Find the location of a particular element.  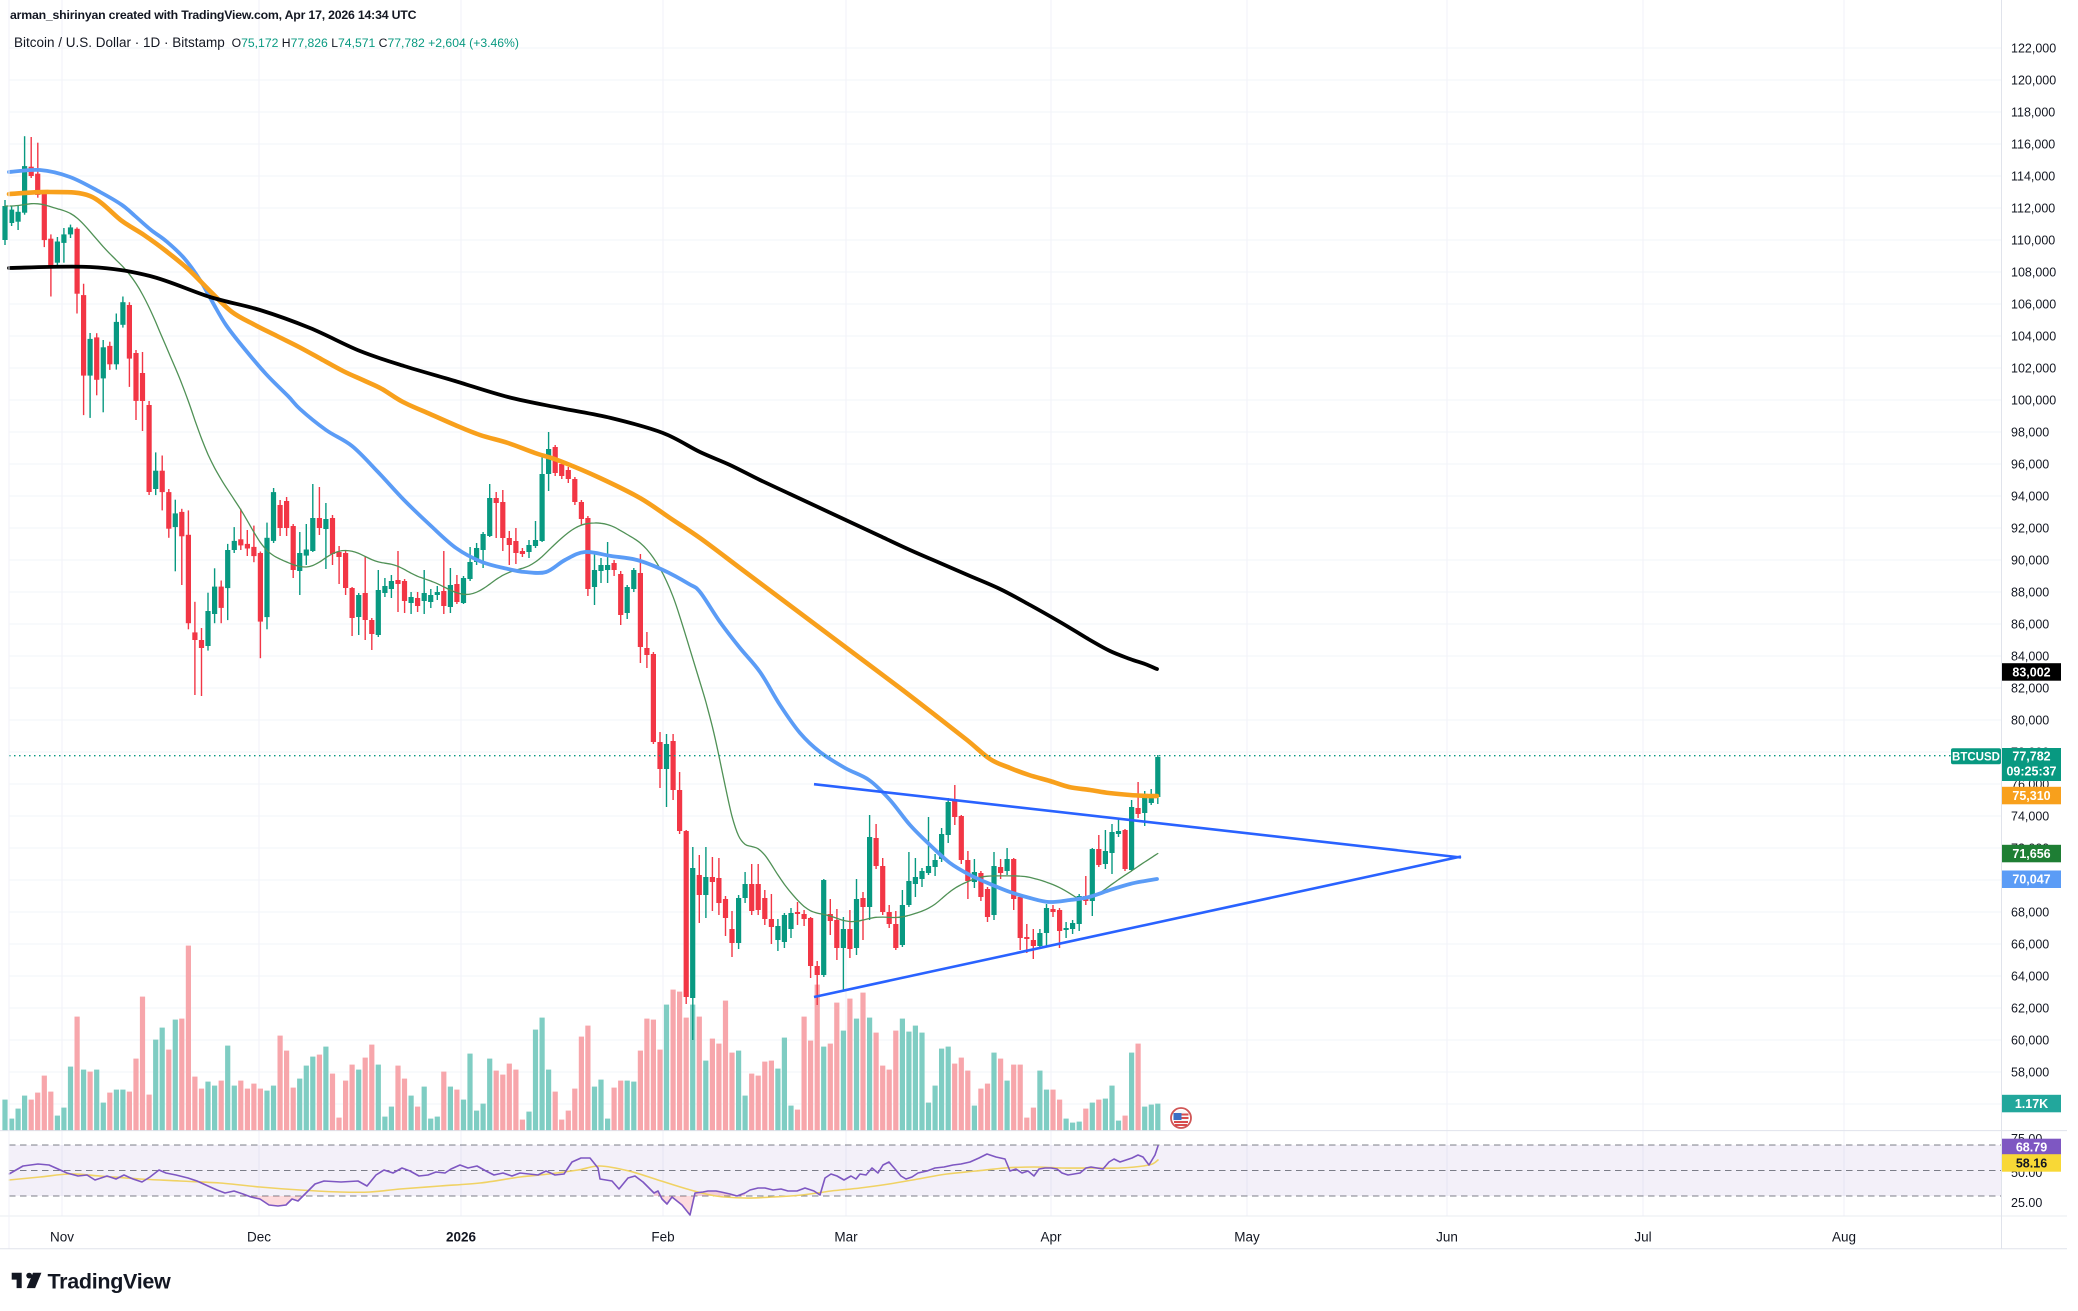

svg-text: 108,000 is located at coordinates (2033, 273).